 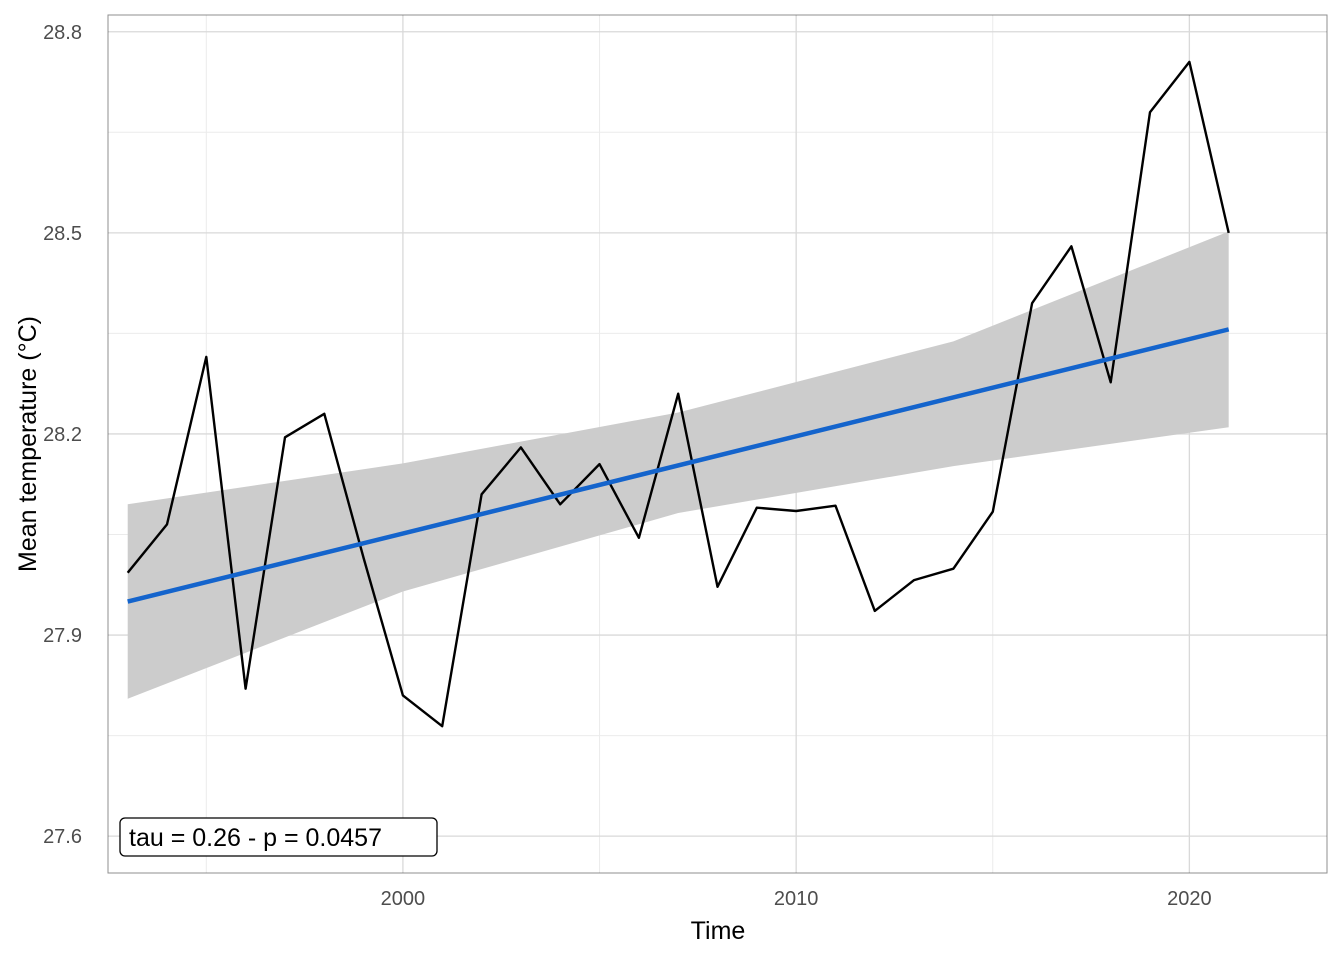 I want to click on stats-annotation: tau = 0.26 - p = 0.0457, so click(x=278, y=837).